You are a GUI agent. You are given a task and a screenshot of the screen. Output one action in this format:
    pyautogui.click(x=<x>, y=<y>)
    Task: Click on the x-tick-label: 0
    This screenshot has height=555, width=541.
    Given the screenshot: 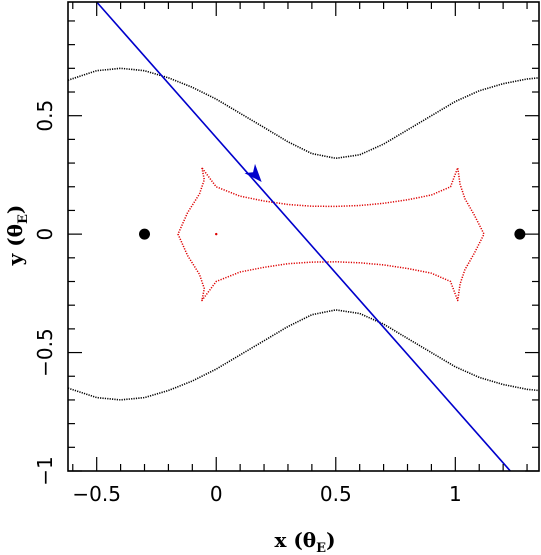 What is the action you would take?
    pyautogui.click(x=216, y=494)
    